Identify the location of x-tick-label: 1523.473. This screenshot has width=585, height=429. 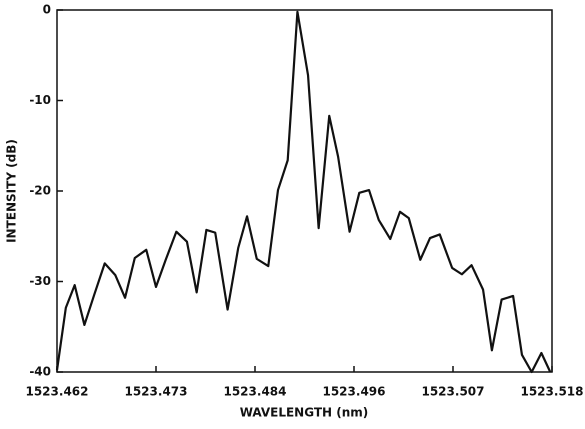
(155, 392).